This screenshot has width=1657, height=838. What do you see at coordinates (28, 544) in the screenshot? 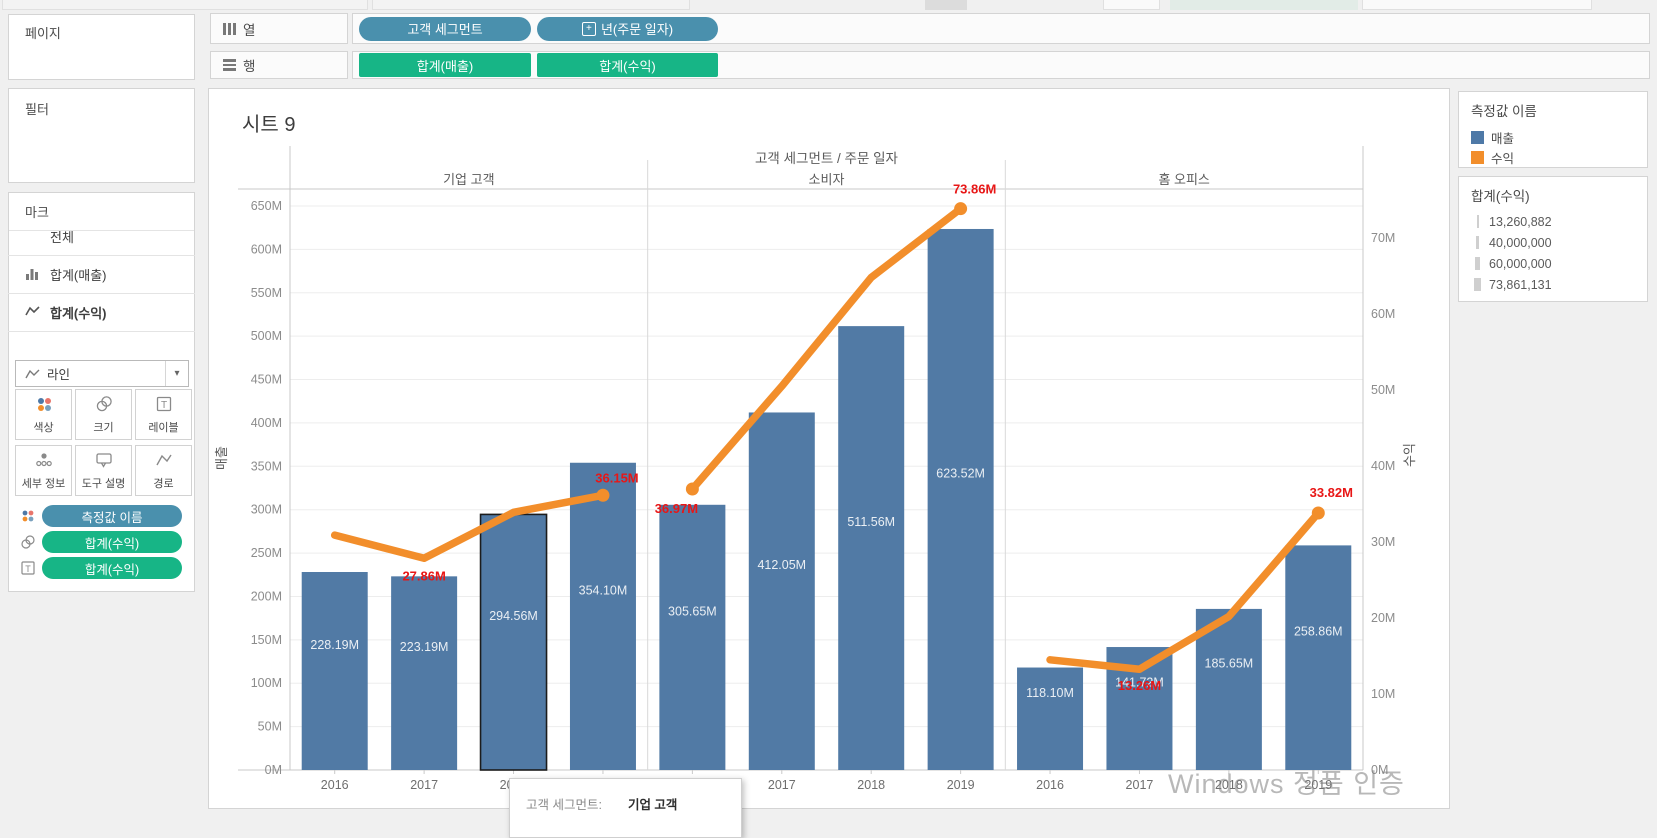
I see `size-icon` at bounding box center [28, 544].